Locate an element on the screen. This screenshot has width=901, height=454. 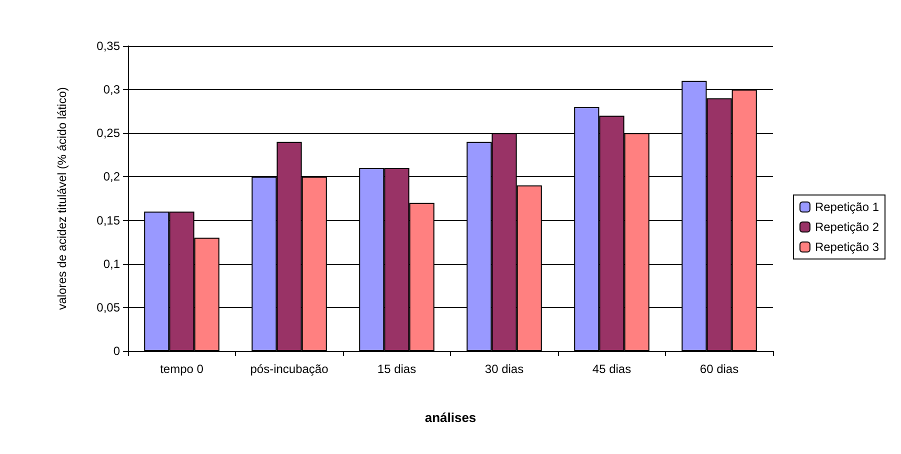
x-tick-label: pós-incubação is located at coordinates (289, 369).